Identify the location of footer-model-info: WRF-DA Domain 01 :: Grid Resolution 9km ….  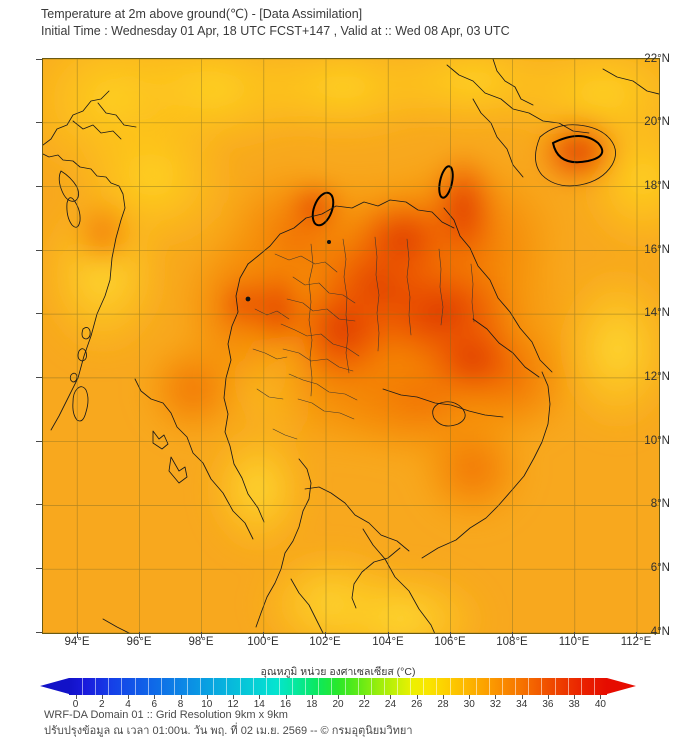
(166, 715).